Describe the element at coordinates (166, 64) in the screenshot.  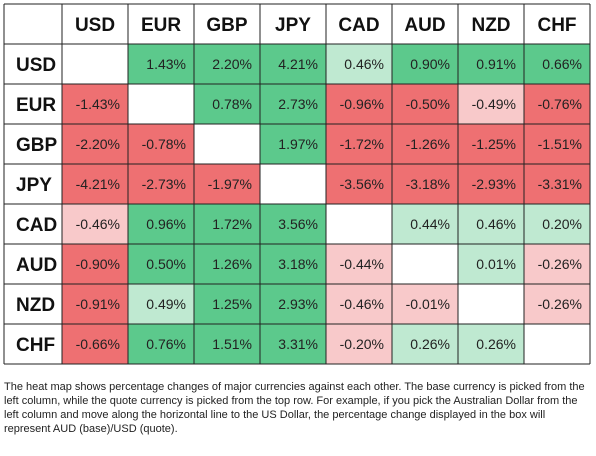
I see `cell-value-label: 1.43%` at that location.